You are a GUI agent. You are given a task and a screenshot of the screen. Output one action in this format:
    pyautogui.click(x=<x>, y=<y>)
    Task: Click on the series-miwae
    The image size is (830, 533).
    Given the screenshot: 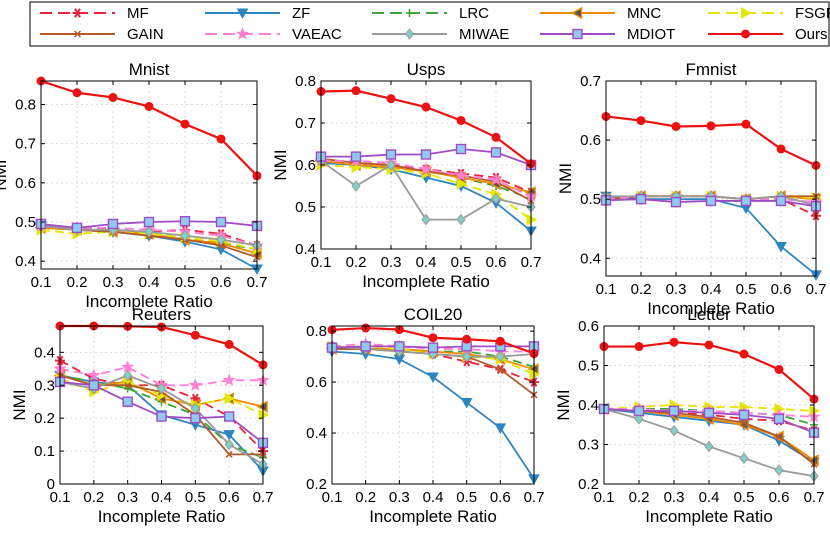 What is the action you would take?
    pyautogui.click(x=426, y=190)
    